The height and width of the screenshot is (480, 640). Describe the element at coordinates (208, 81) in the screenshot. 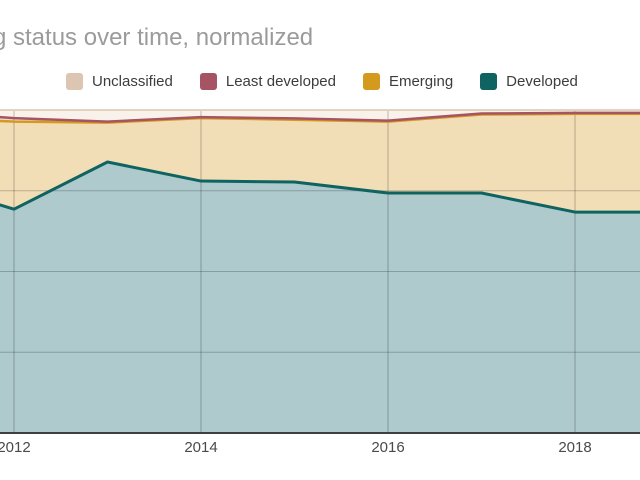

I see `legend-swatch-least-developed-icon` at that location.